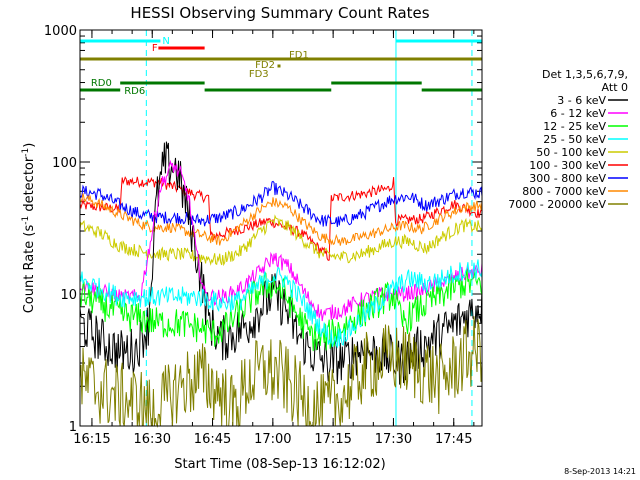 This screenshot has height=480, width=640. I want to click on legend-entry-label: 12 - 25 keV, so click(574, 126).